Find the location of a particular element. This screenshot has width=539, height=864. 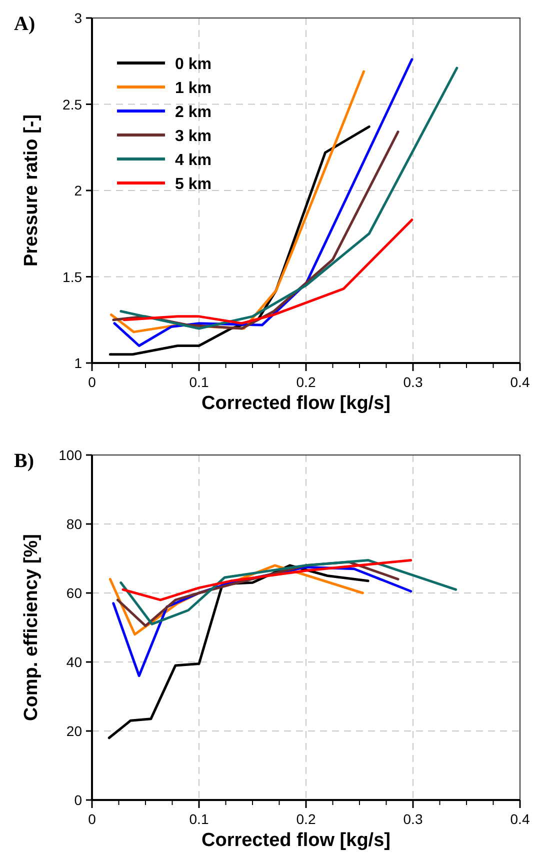

y-tick-label: 80 is located at coordinates (74, 524).